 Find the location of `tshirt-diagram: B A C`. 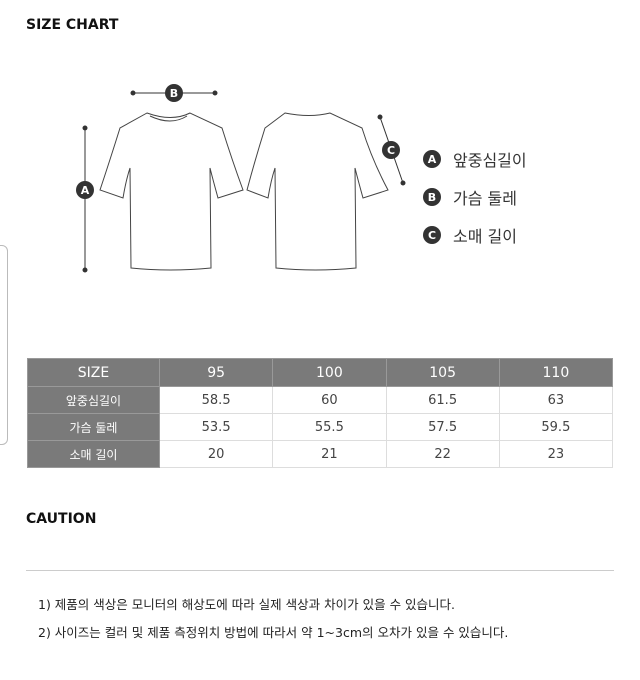

tshirt-diagram: B A C is located at coordinates (241, 178).